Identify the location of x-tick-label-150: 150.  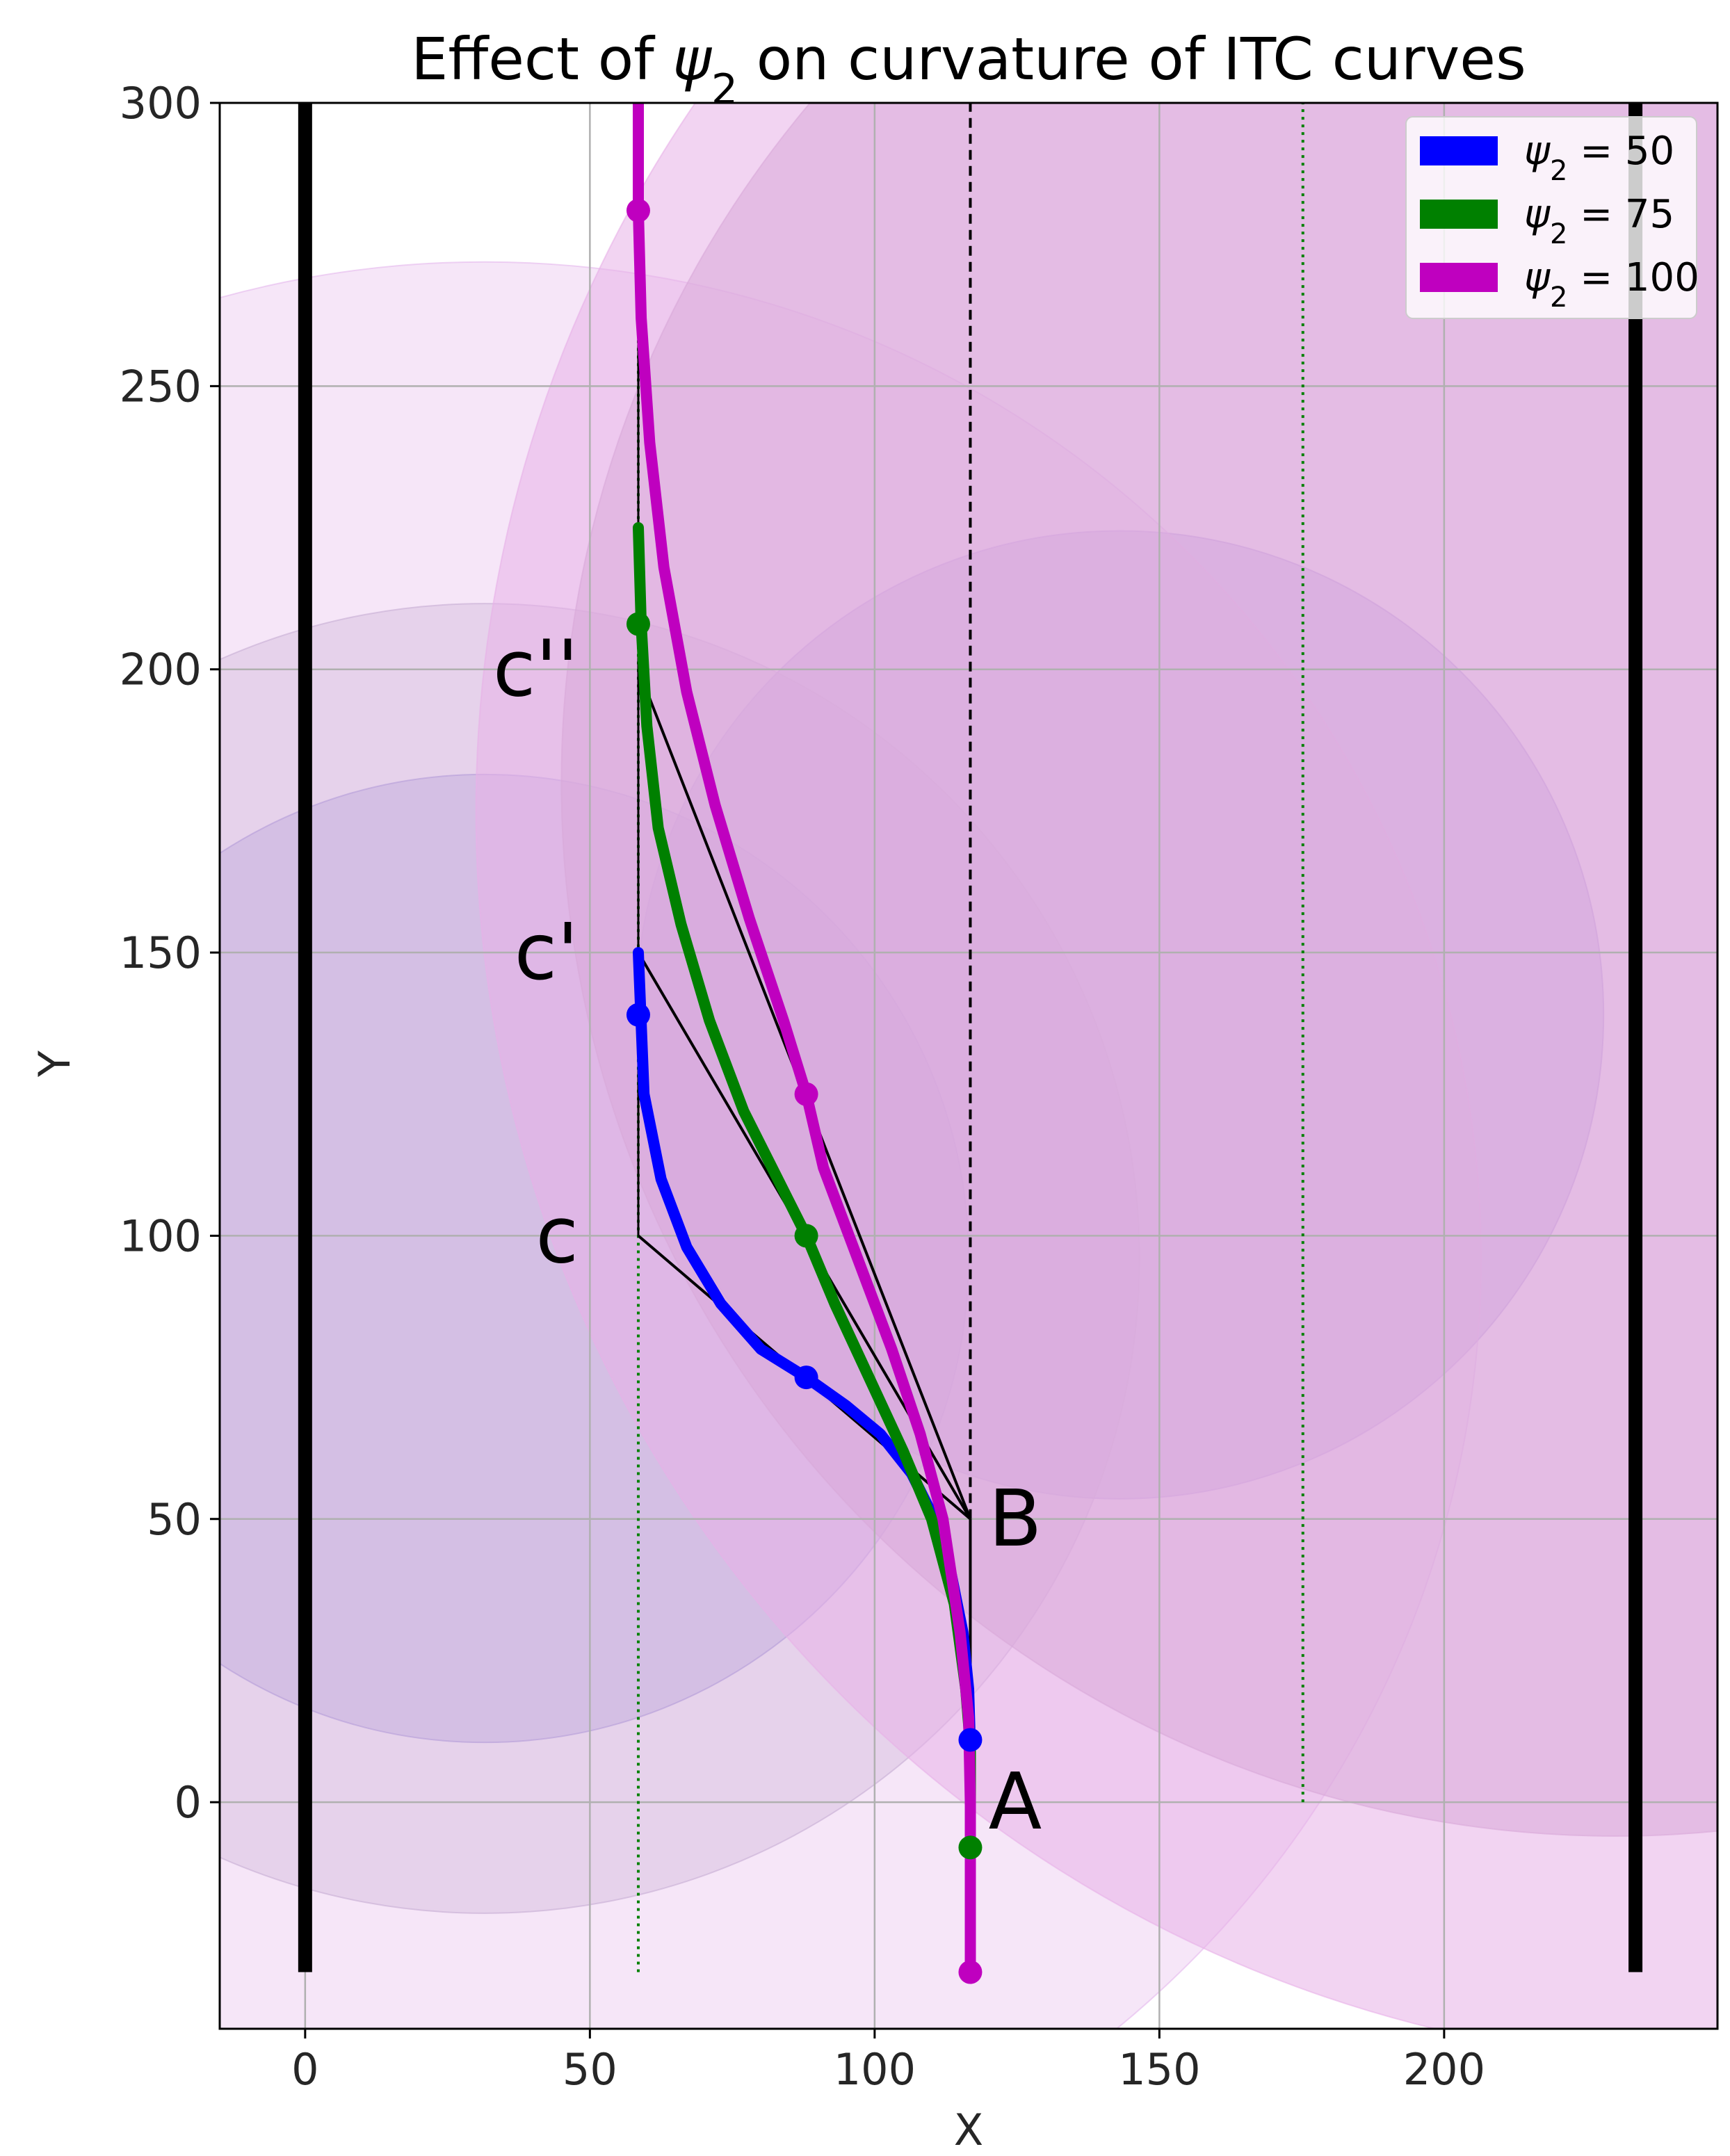
(1159, 2069).